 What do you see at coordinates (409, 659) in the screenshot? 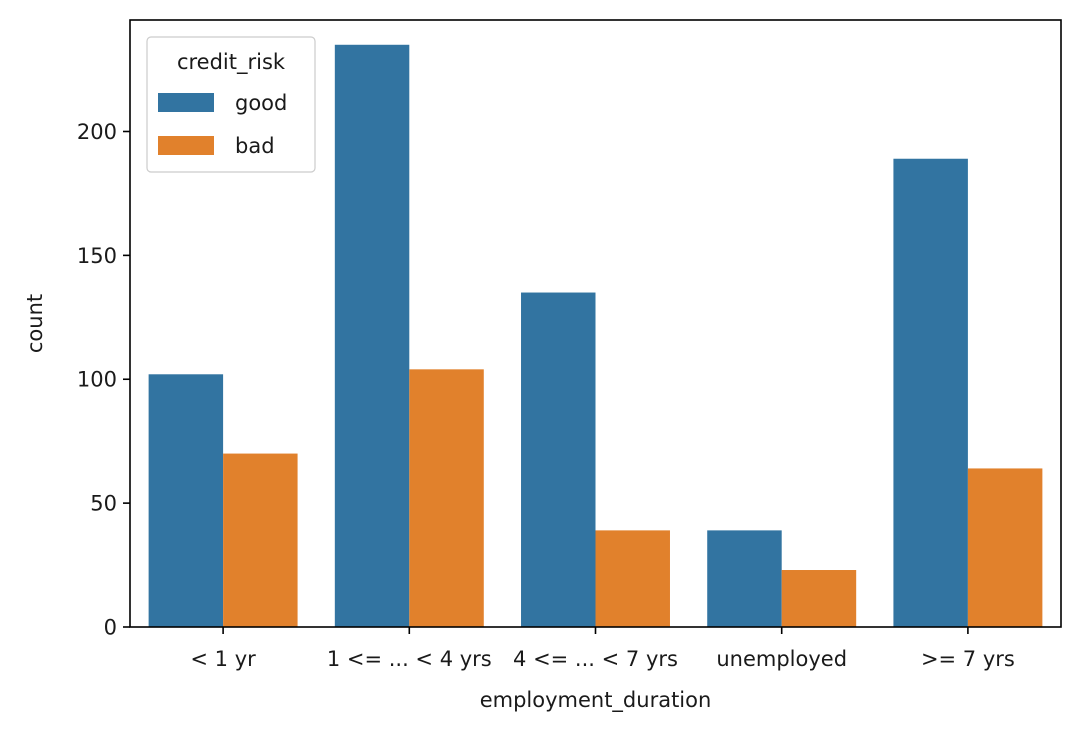
I see `x-tick-label-1: 1 <= ... < 4 yrs` at bounding box center [409, 659].